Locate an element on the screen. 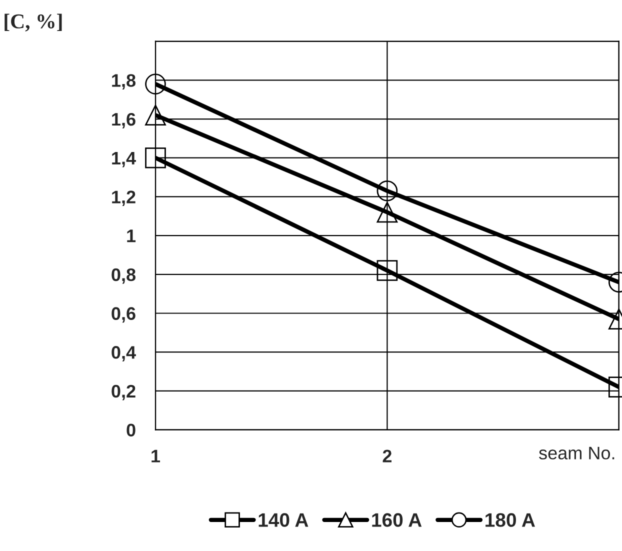 The image size is (622, 551). x-axis-title: seam No. is located at coordinates (576, 453).